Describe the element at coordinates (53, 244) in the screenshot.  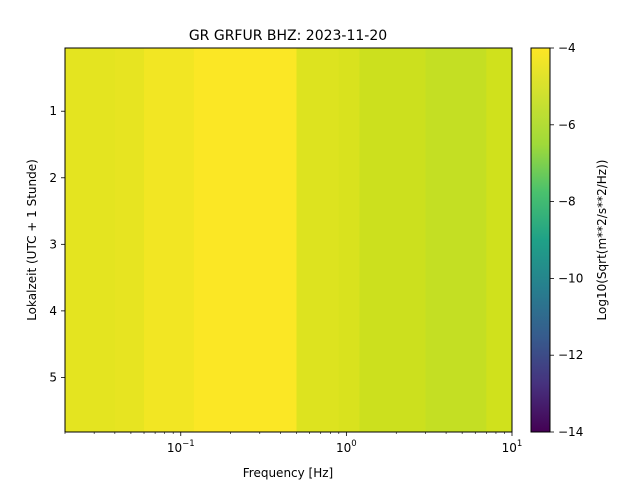
I see `y-tick-label: 3` at that location.